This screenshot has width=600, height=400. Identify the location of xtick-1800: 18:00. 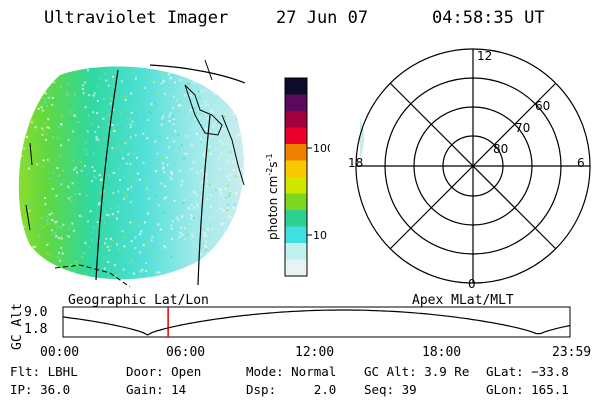
(442, 352).